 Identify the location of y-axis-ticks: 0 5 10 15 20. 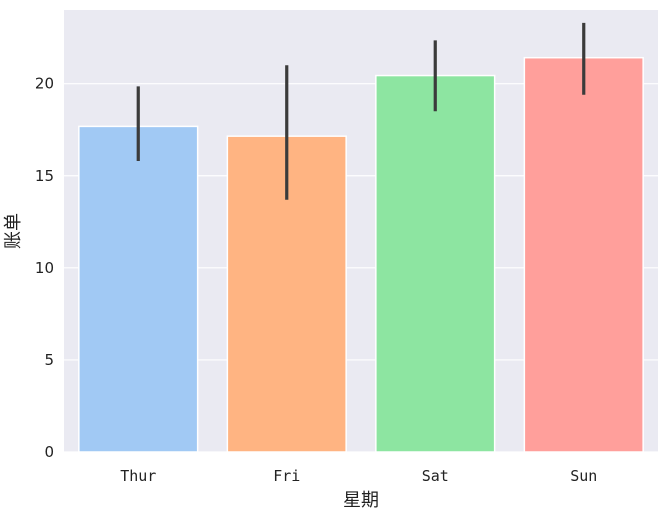
(44, 268).